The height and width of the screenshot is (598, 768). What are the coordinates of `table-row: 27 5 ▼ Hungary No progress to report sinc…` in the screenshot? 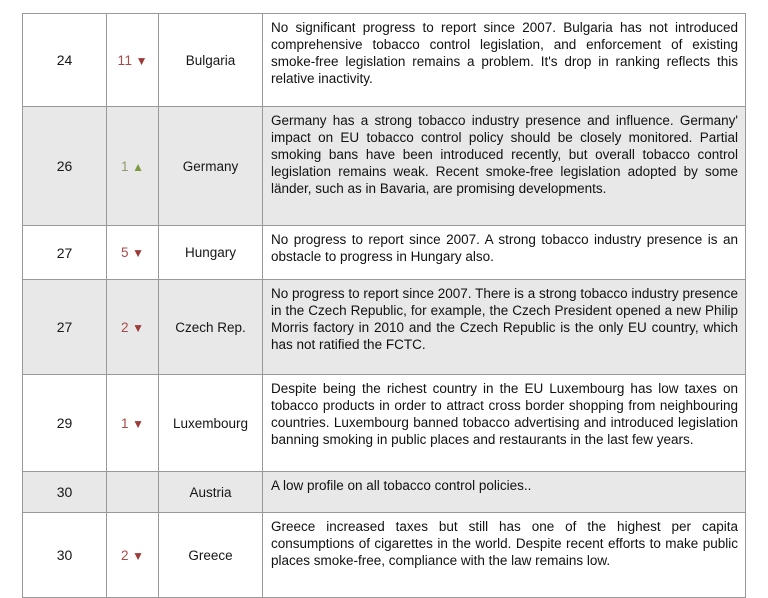 It's located at (384, 252).